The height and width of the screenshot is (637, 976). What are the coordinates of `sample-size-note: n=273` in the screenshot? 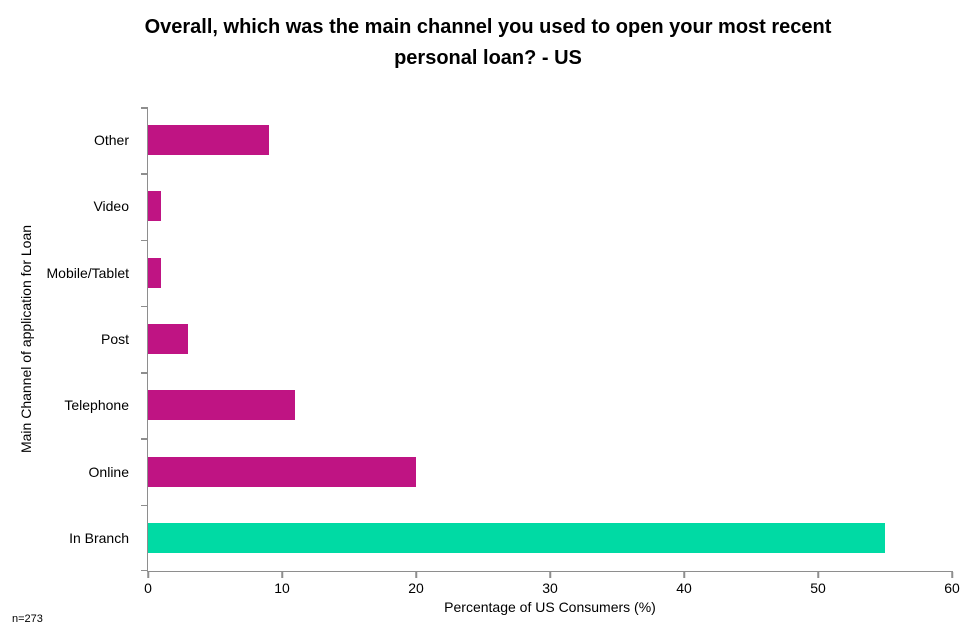 It's located at (27, 619).